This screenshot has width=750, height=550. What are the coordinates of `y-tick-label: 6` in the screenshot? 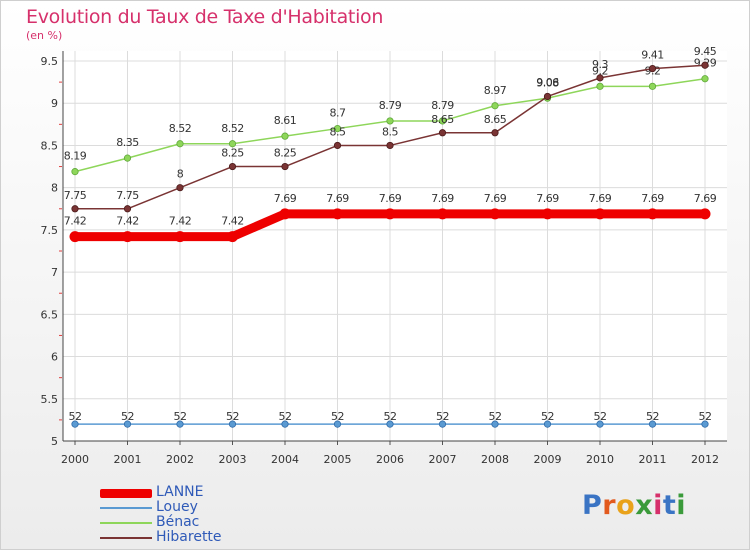 It's located at (54, 357).